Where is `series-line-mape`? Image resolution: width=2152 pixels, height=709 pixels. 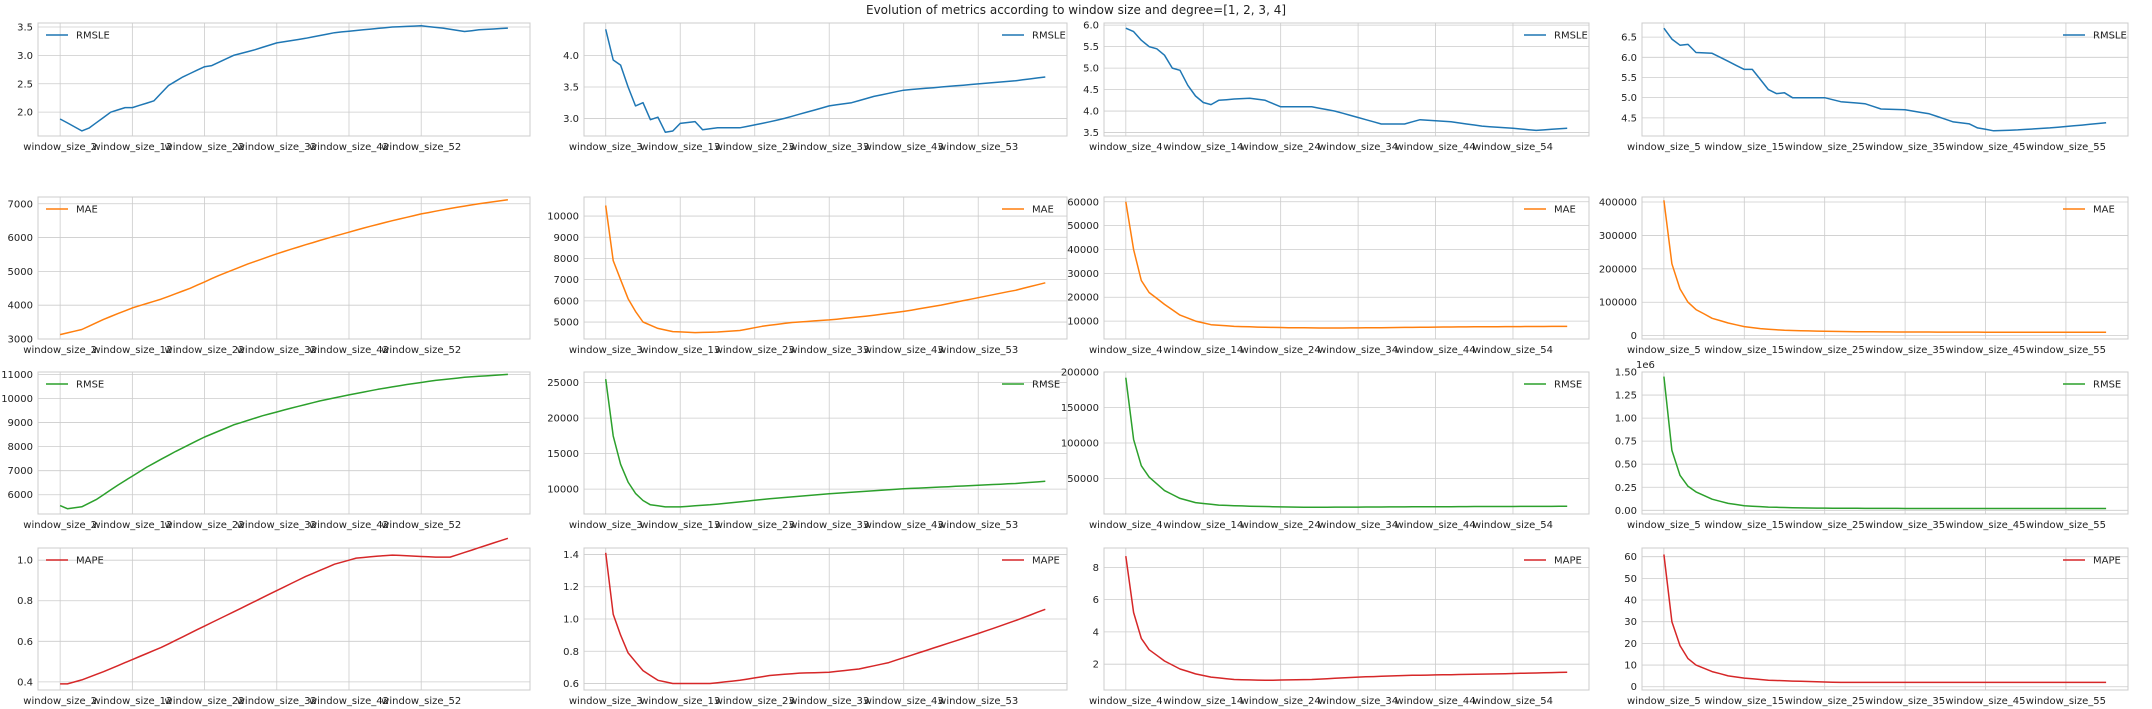
series-line-mape is located at coordinates (1346, 618).